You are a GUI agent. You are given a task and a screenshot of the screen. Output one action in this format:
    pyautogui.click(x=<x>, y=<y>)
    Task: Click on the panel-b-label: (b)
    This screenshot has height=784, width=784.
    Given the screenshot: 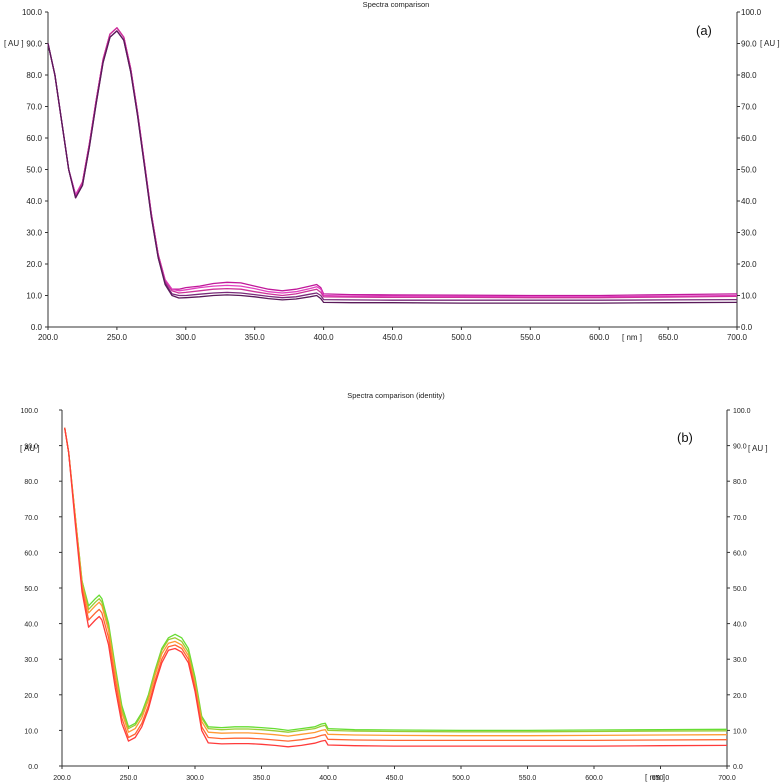 What is the action you would take?
    pyautogui.click(x=685, y=437)
    